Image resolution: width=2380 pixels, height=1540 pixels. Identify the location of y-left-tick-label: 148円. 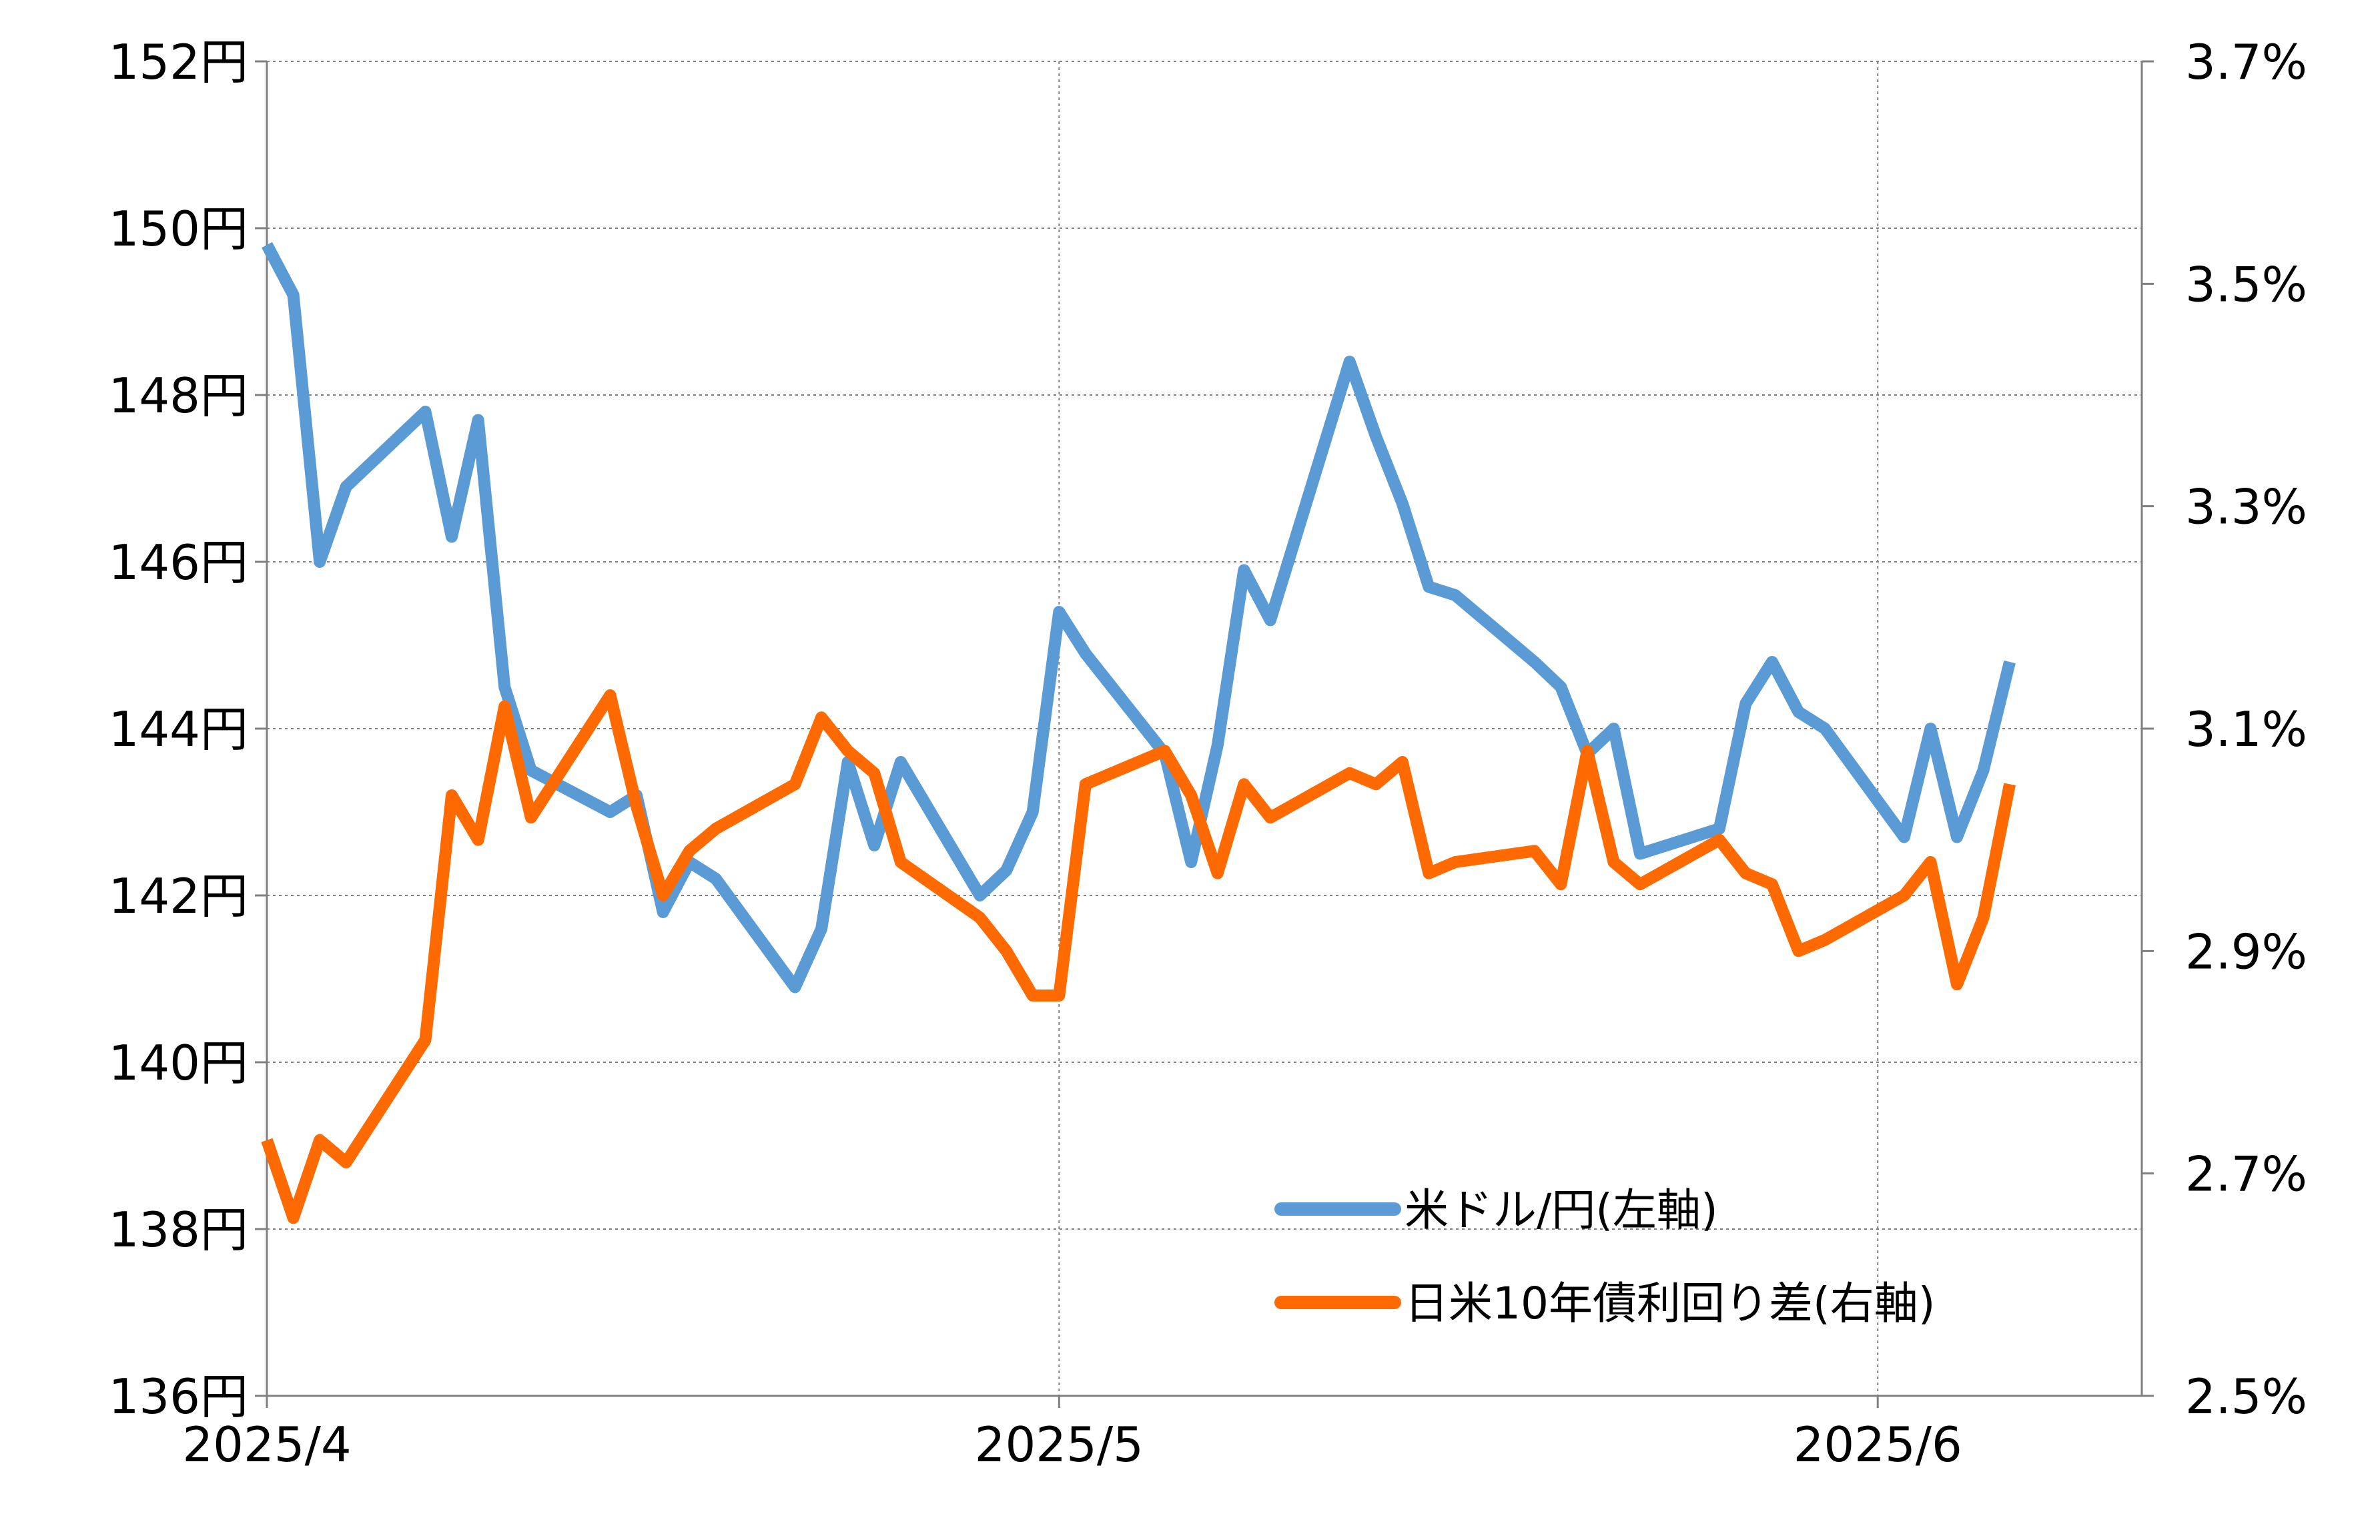
(178, 396).